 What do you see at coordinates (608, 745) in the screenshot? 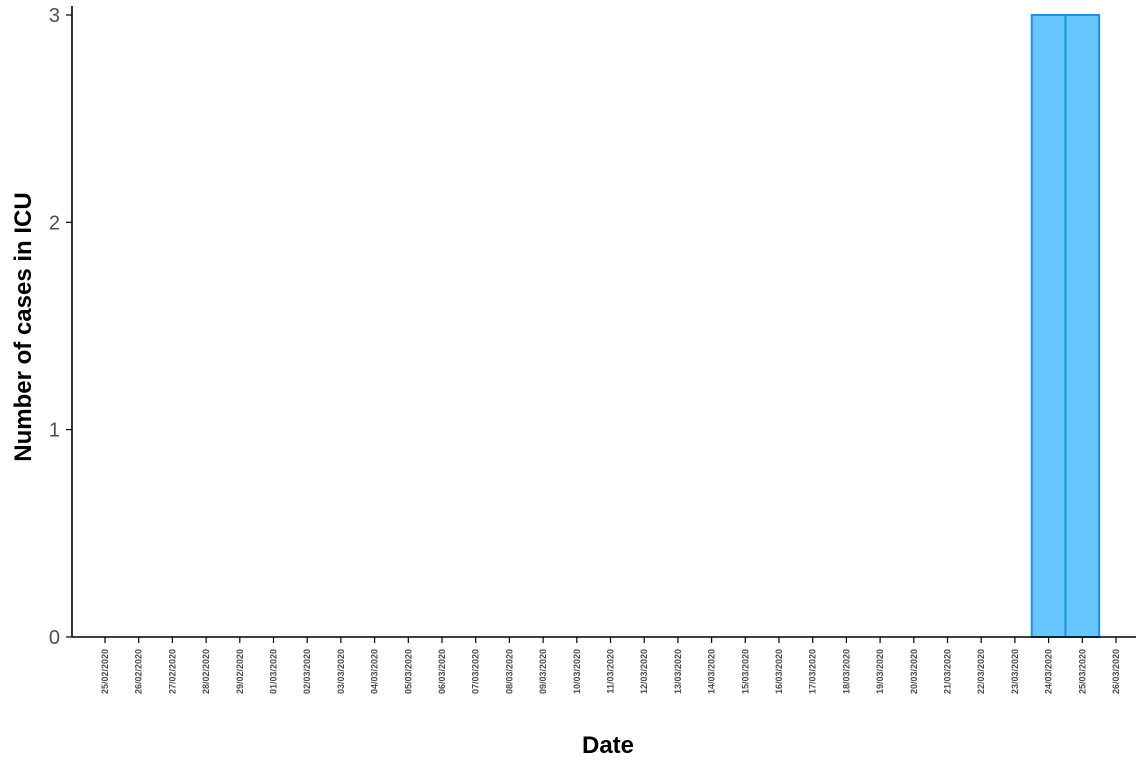
I see `x-axis-title: Date` at bounding box center [608, 745].